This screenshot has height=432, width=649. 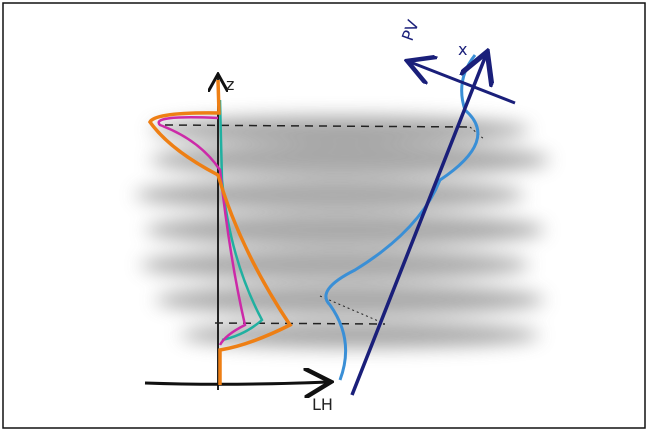 What do you see at coordinates (462, 49) in the screenshot?
I see `x-label: x` at bounding box center [462, 49].